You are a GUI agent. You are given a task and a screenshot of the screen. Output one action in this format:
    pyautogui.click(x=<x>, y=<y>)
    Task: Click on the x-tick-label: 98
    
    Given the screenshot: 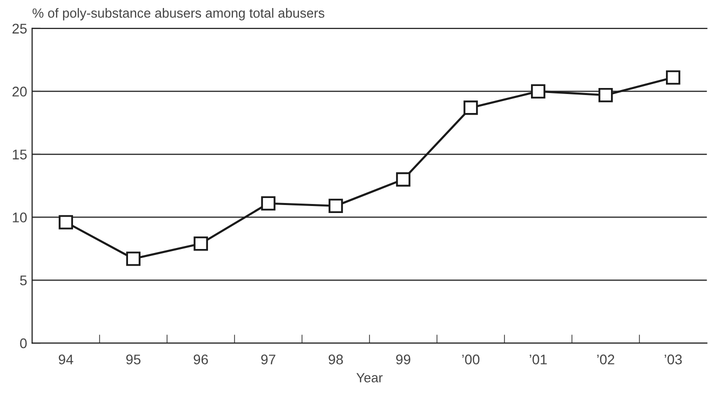 What is the action you would take?
    pyautogui.click(x=335, y=359)
    